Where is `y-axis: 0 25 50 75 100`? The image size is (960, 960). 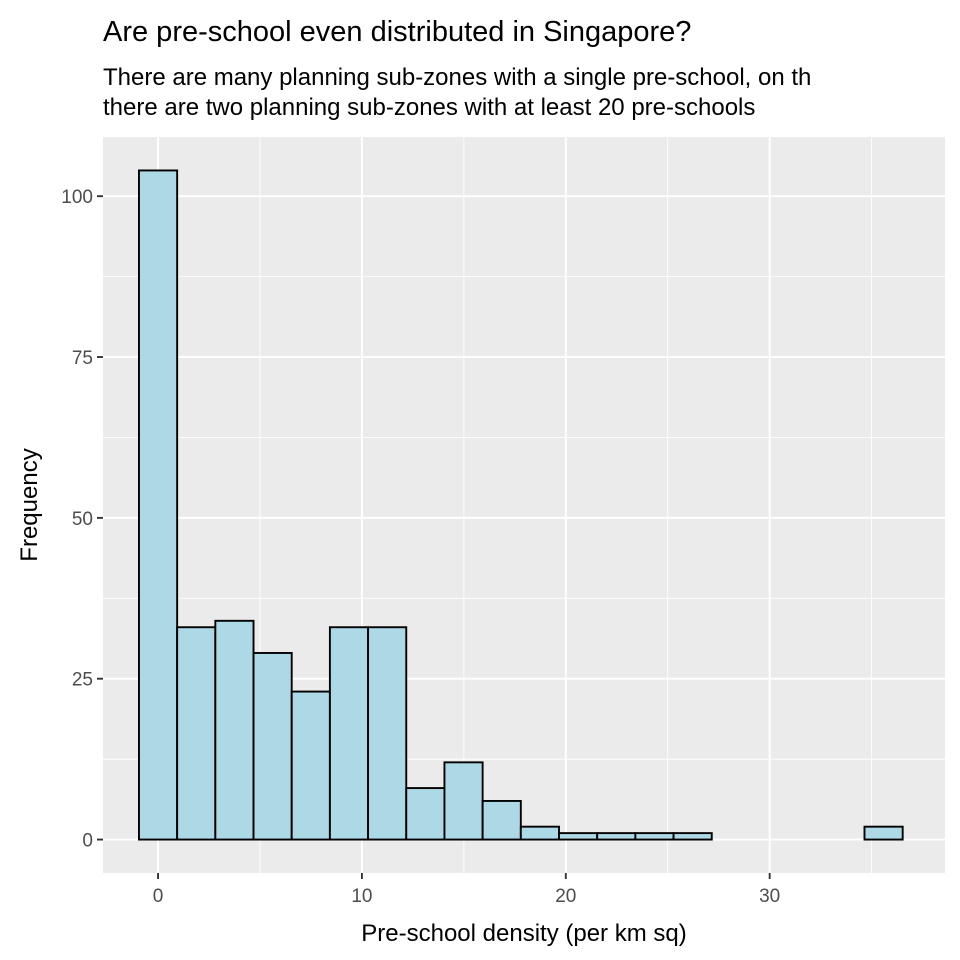
y-axis: 0 25 50 75 100 is located at coordinates (82, 519).